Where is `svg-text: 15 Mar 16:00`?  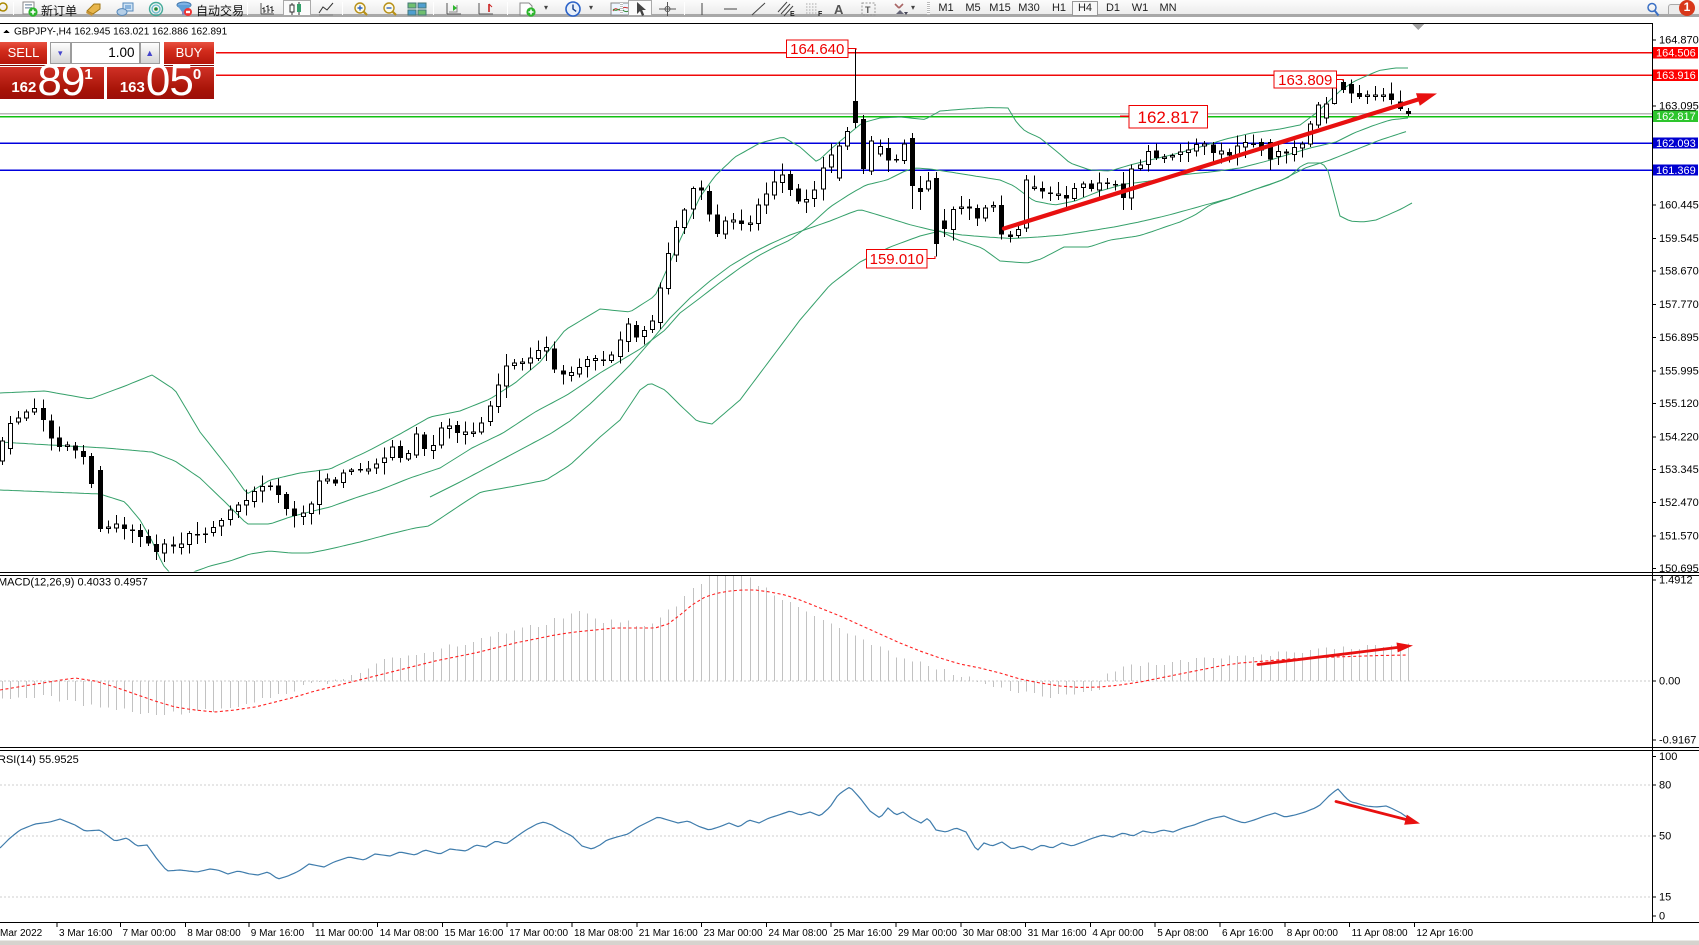 svg-text: 15 Mar 16:00 is located at coordinates (473, 933).